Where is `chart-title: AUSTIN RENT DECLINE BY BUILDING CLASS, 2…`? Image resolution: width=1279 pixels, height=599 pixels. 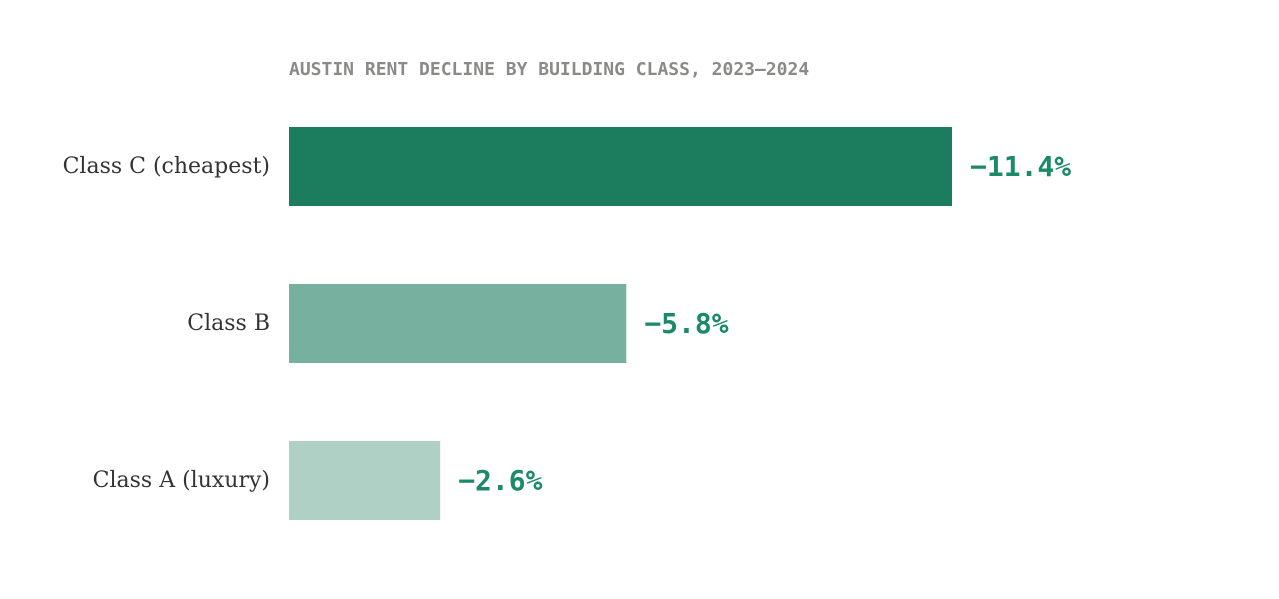
chart-title: AUSTIN RENT DECLINE BY BUILDING CLASS, 2… is located at coordinates (549, 69).